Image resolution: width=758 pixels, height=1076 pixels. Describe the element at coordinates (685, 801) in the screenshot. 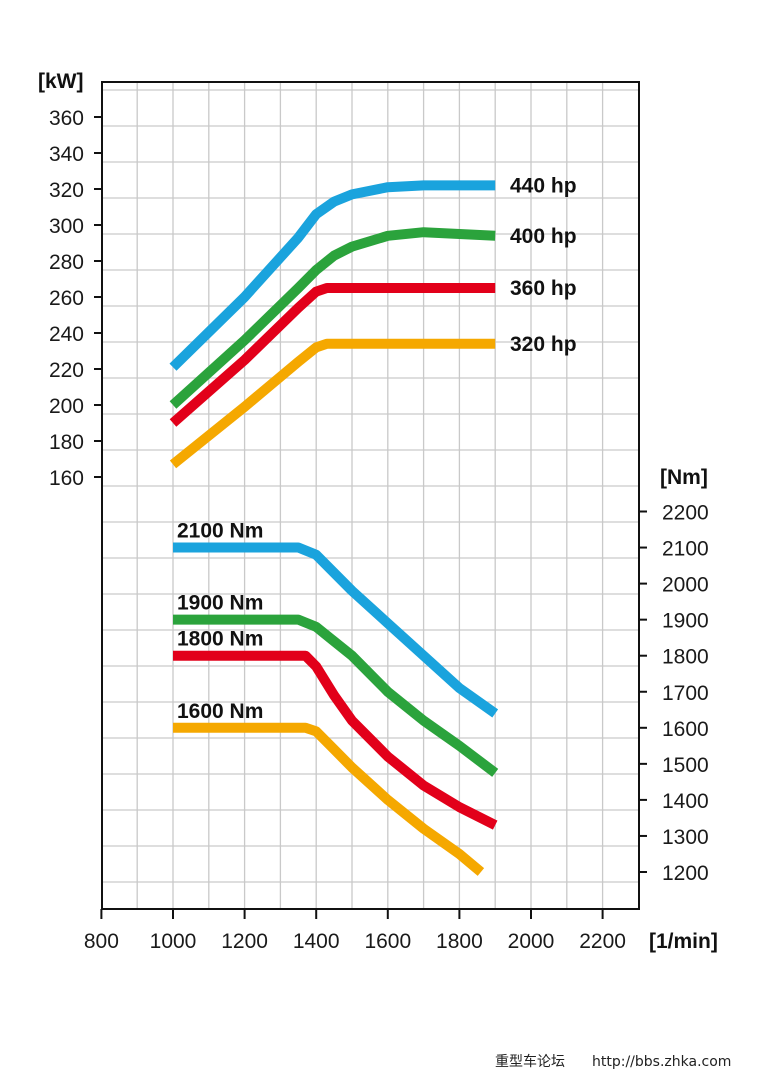

I see `torque-tick-label: 1400` at that location.